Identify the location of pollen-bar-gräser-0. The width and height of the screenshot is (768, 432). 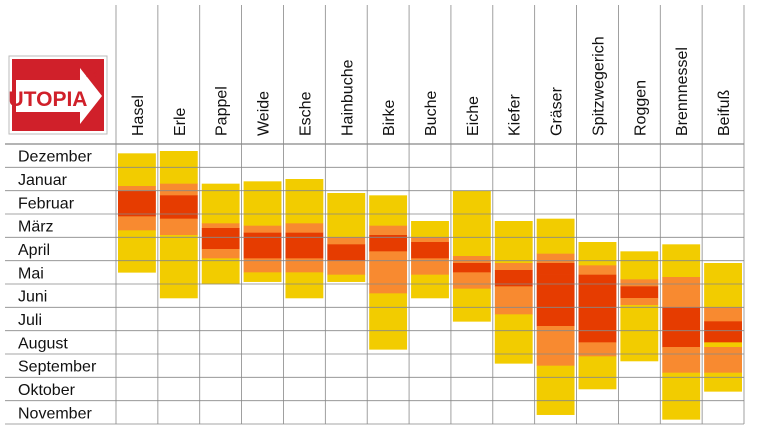
(555, 236).